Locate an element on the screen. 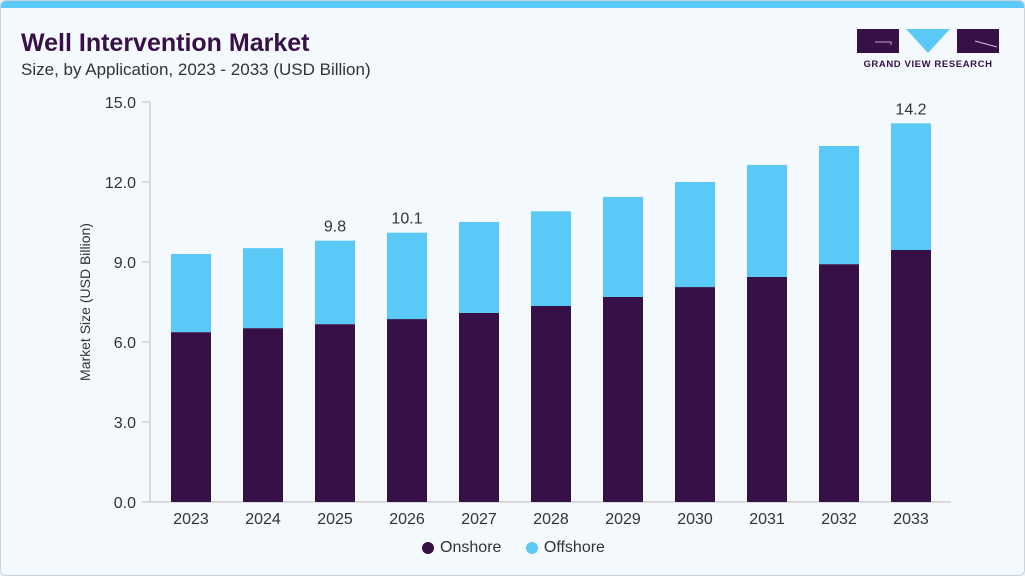 This screenshot has height=576, width=1025. bar-onshore-2023 is located at coordinates (191, 417).